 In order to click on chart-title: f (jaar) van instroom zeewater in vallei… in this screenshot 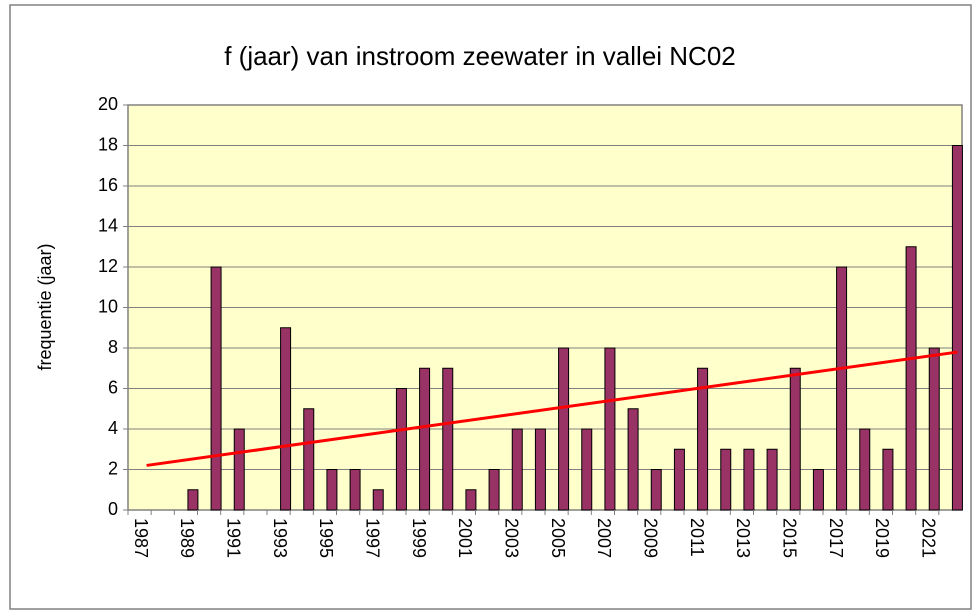, I will do `click(480, 56)`.